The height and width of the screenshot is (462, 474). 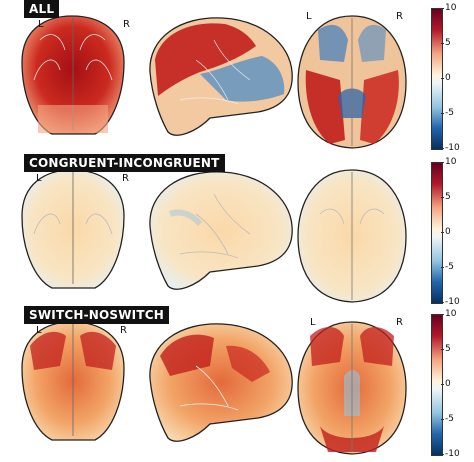 I want to click on panel-label: CONGRUENT-INCONGRUENT, so click(x=124, y=163).